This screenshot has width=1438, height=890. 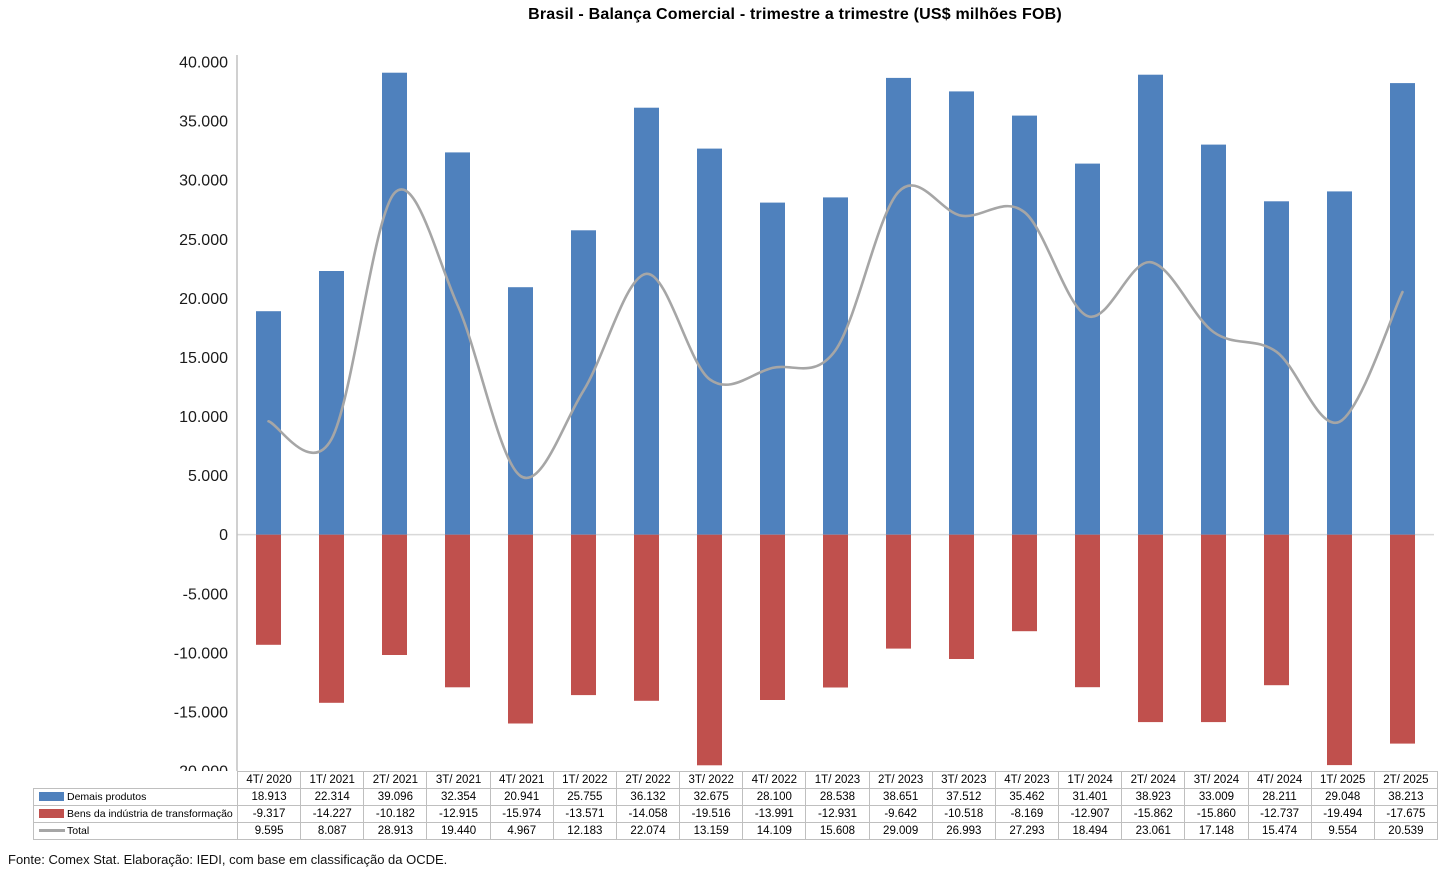 What do you see at coordinates (1405, 797) in the screenshot?
I see `table-value-cell: 38.213` at bounding box center [1405, 797].